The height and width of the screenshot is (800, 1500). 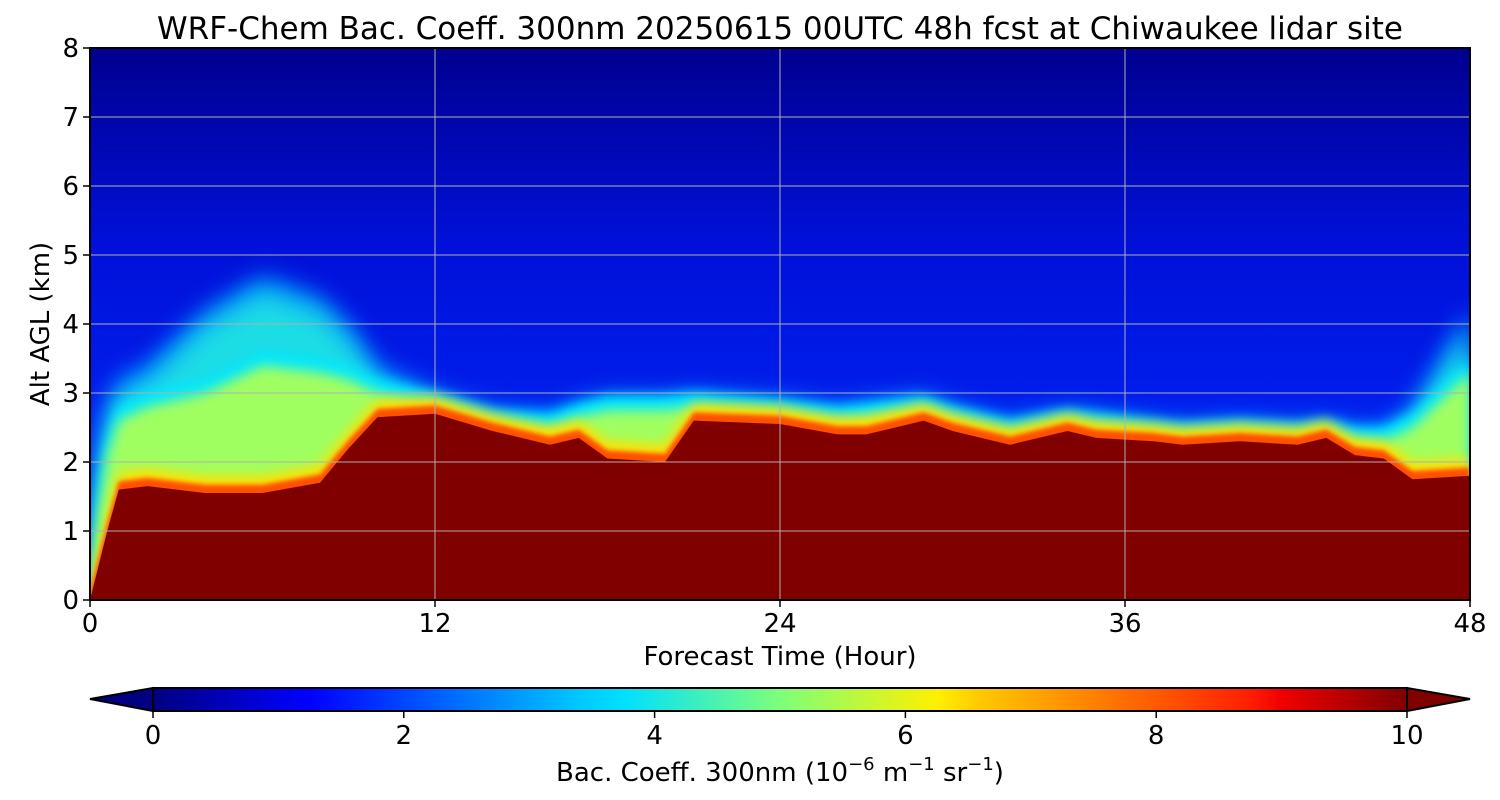 I want to click on colorbar-label-exp-2: −1, so click(x=921, y=764).